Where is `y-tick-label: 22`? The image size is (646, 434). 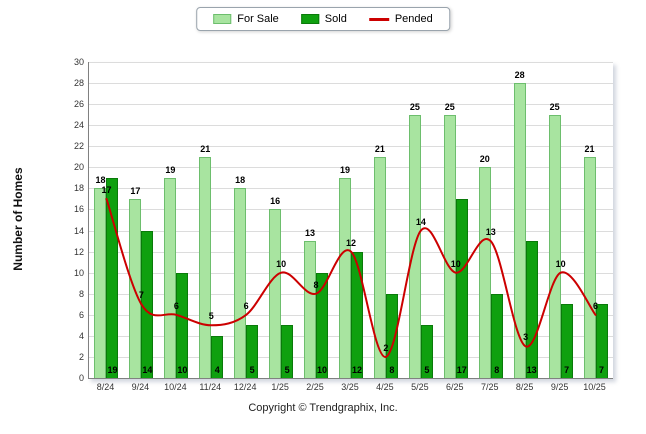 y-tick-label: 22 is located at coordinates (78, 146).